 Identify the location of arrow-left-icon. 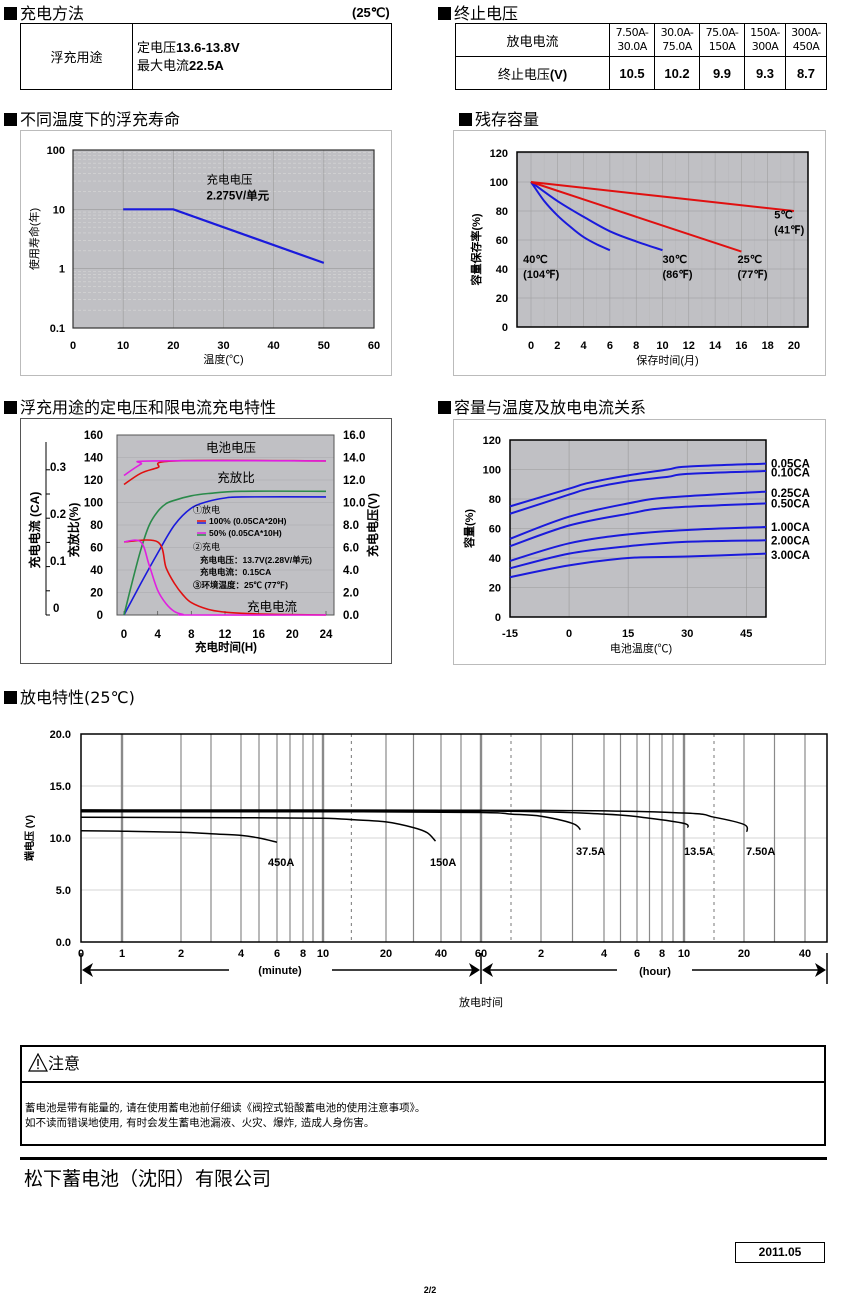
(487, 970).